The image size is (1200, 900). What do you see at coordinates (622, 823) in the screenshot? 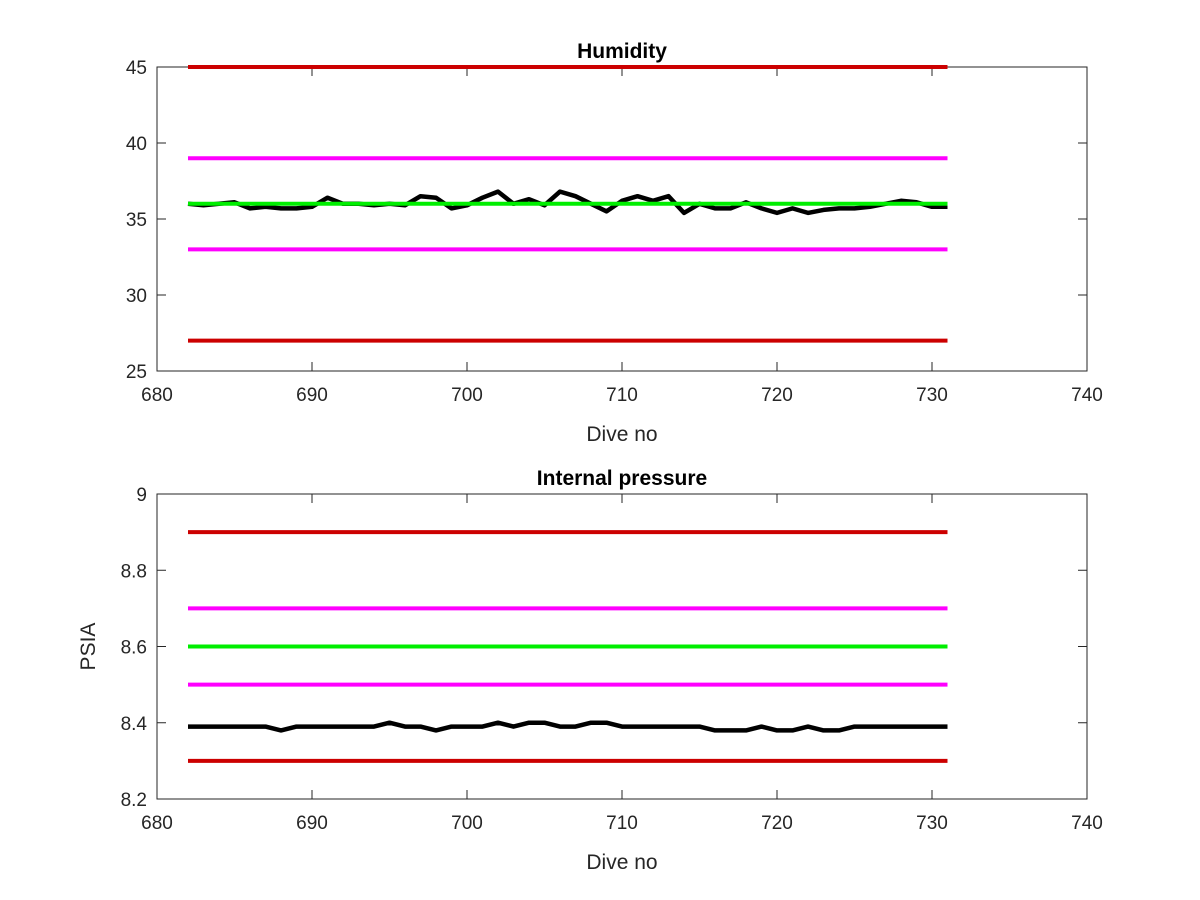
I see `internal-pressure-x-tick-label: 710` at bounding box center [622, 823].